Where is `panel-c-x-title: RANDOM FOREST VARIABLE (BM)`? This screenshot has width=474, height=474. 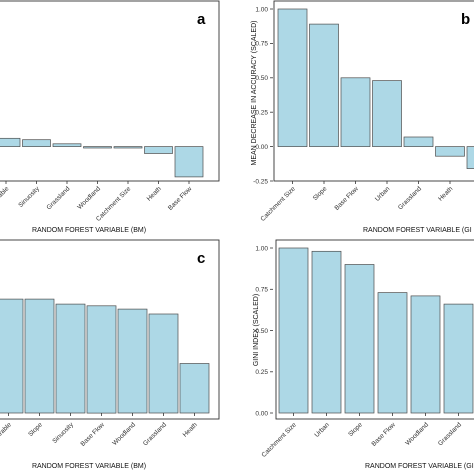
panel-c-x-title: RANDOM FOREST VARIABLE (BM) is located at coordinates (89, 466).